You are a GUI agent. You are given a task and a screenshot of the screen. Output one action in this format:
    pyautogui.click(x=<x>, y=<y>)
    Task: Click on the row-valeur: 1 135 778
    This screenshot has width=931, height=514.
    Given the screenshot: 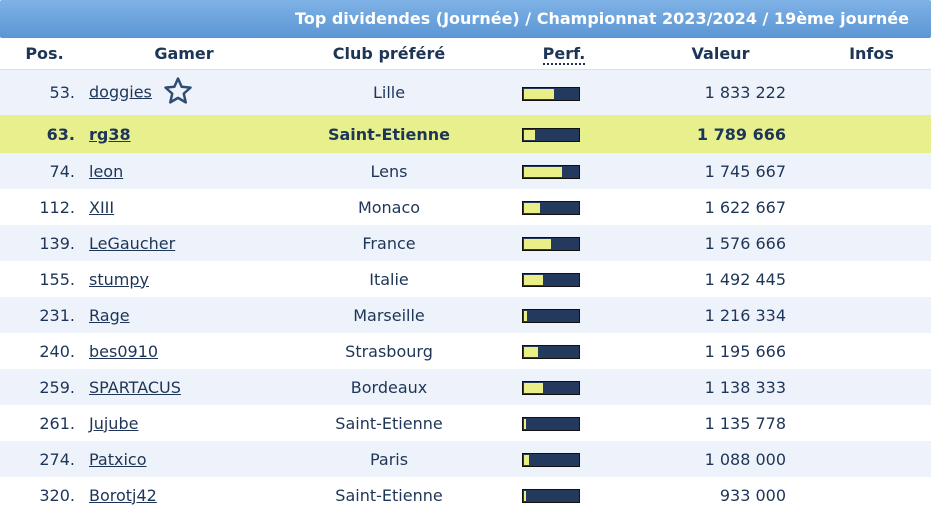 What is the action you would take?
    pyautogui.click(x=720, y=423)
    